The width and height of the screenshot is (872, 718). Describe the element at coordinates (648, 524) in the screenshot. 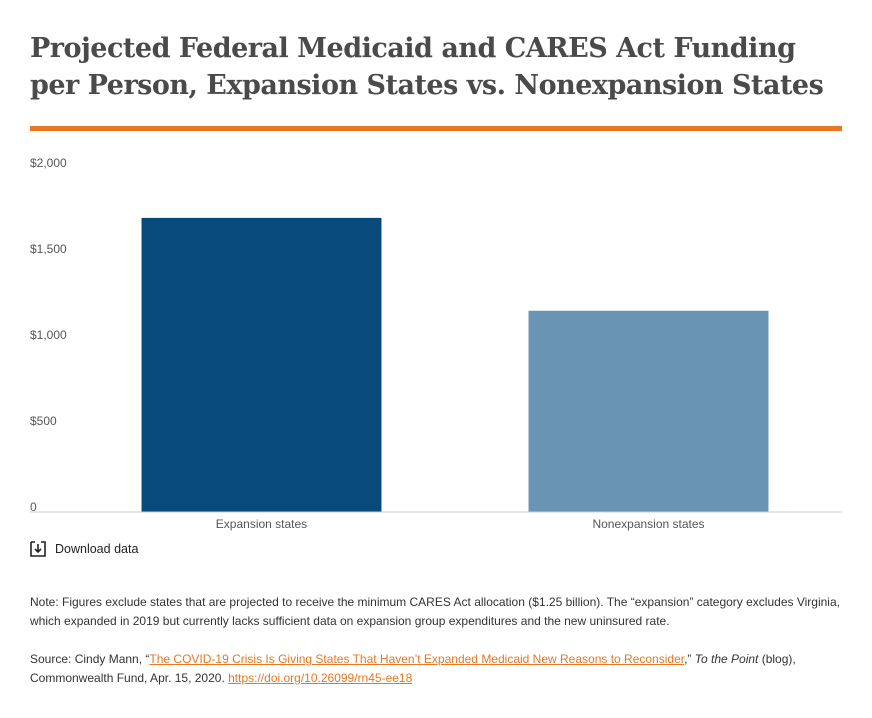

I see `x-tick-label: Nonexpansion states` at that location.